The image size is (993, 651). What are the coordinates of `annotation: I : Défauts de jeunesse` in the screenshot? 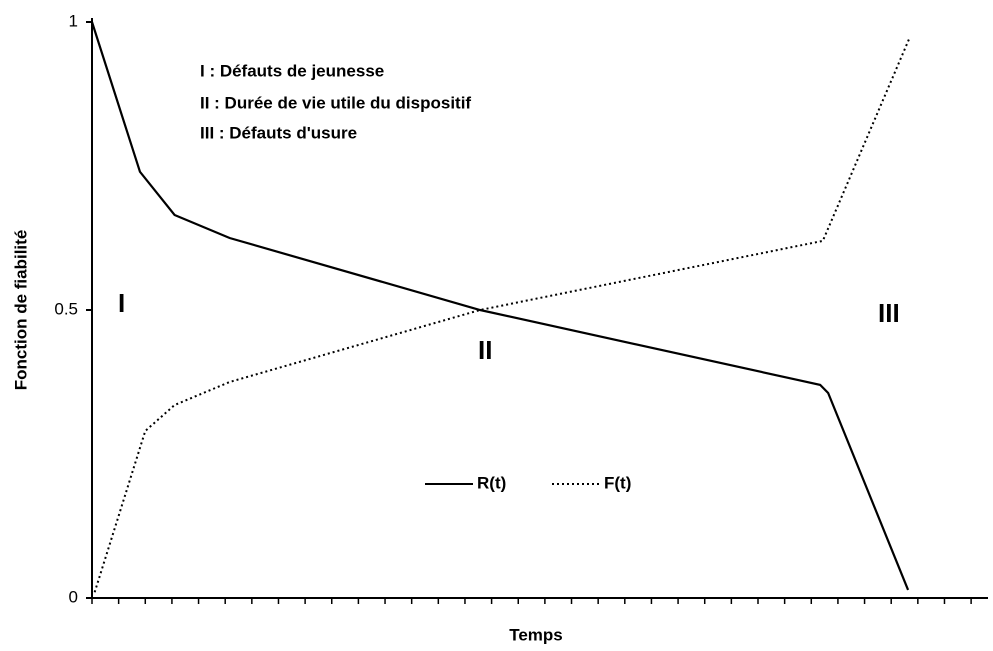 It's located at (292, 70).